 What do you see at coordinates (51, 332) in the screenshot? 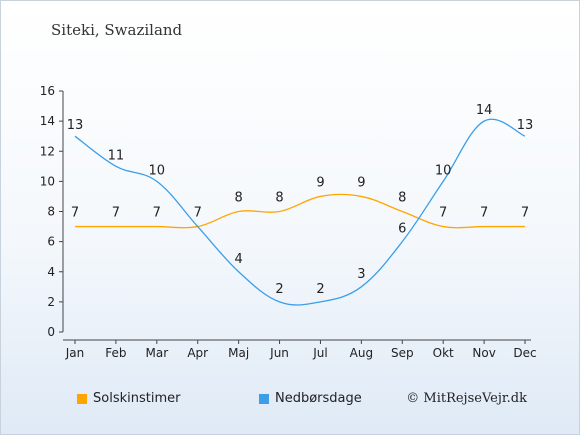
I see `y-tick-label: 0` at bounding box center [51, 332].